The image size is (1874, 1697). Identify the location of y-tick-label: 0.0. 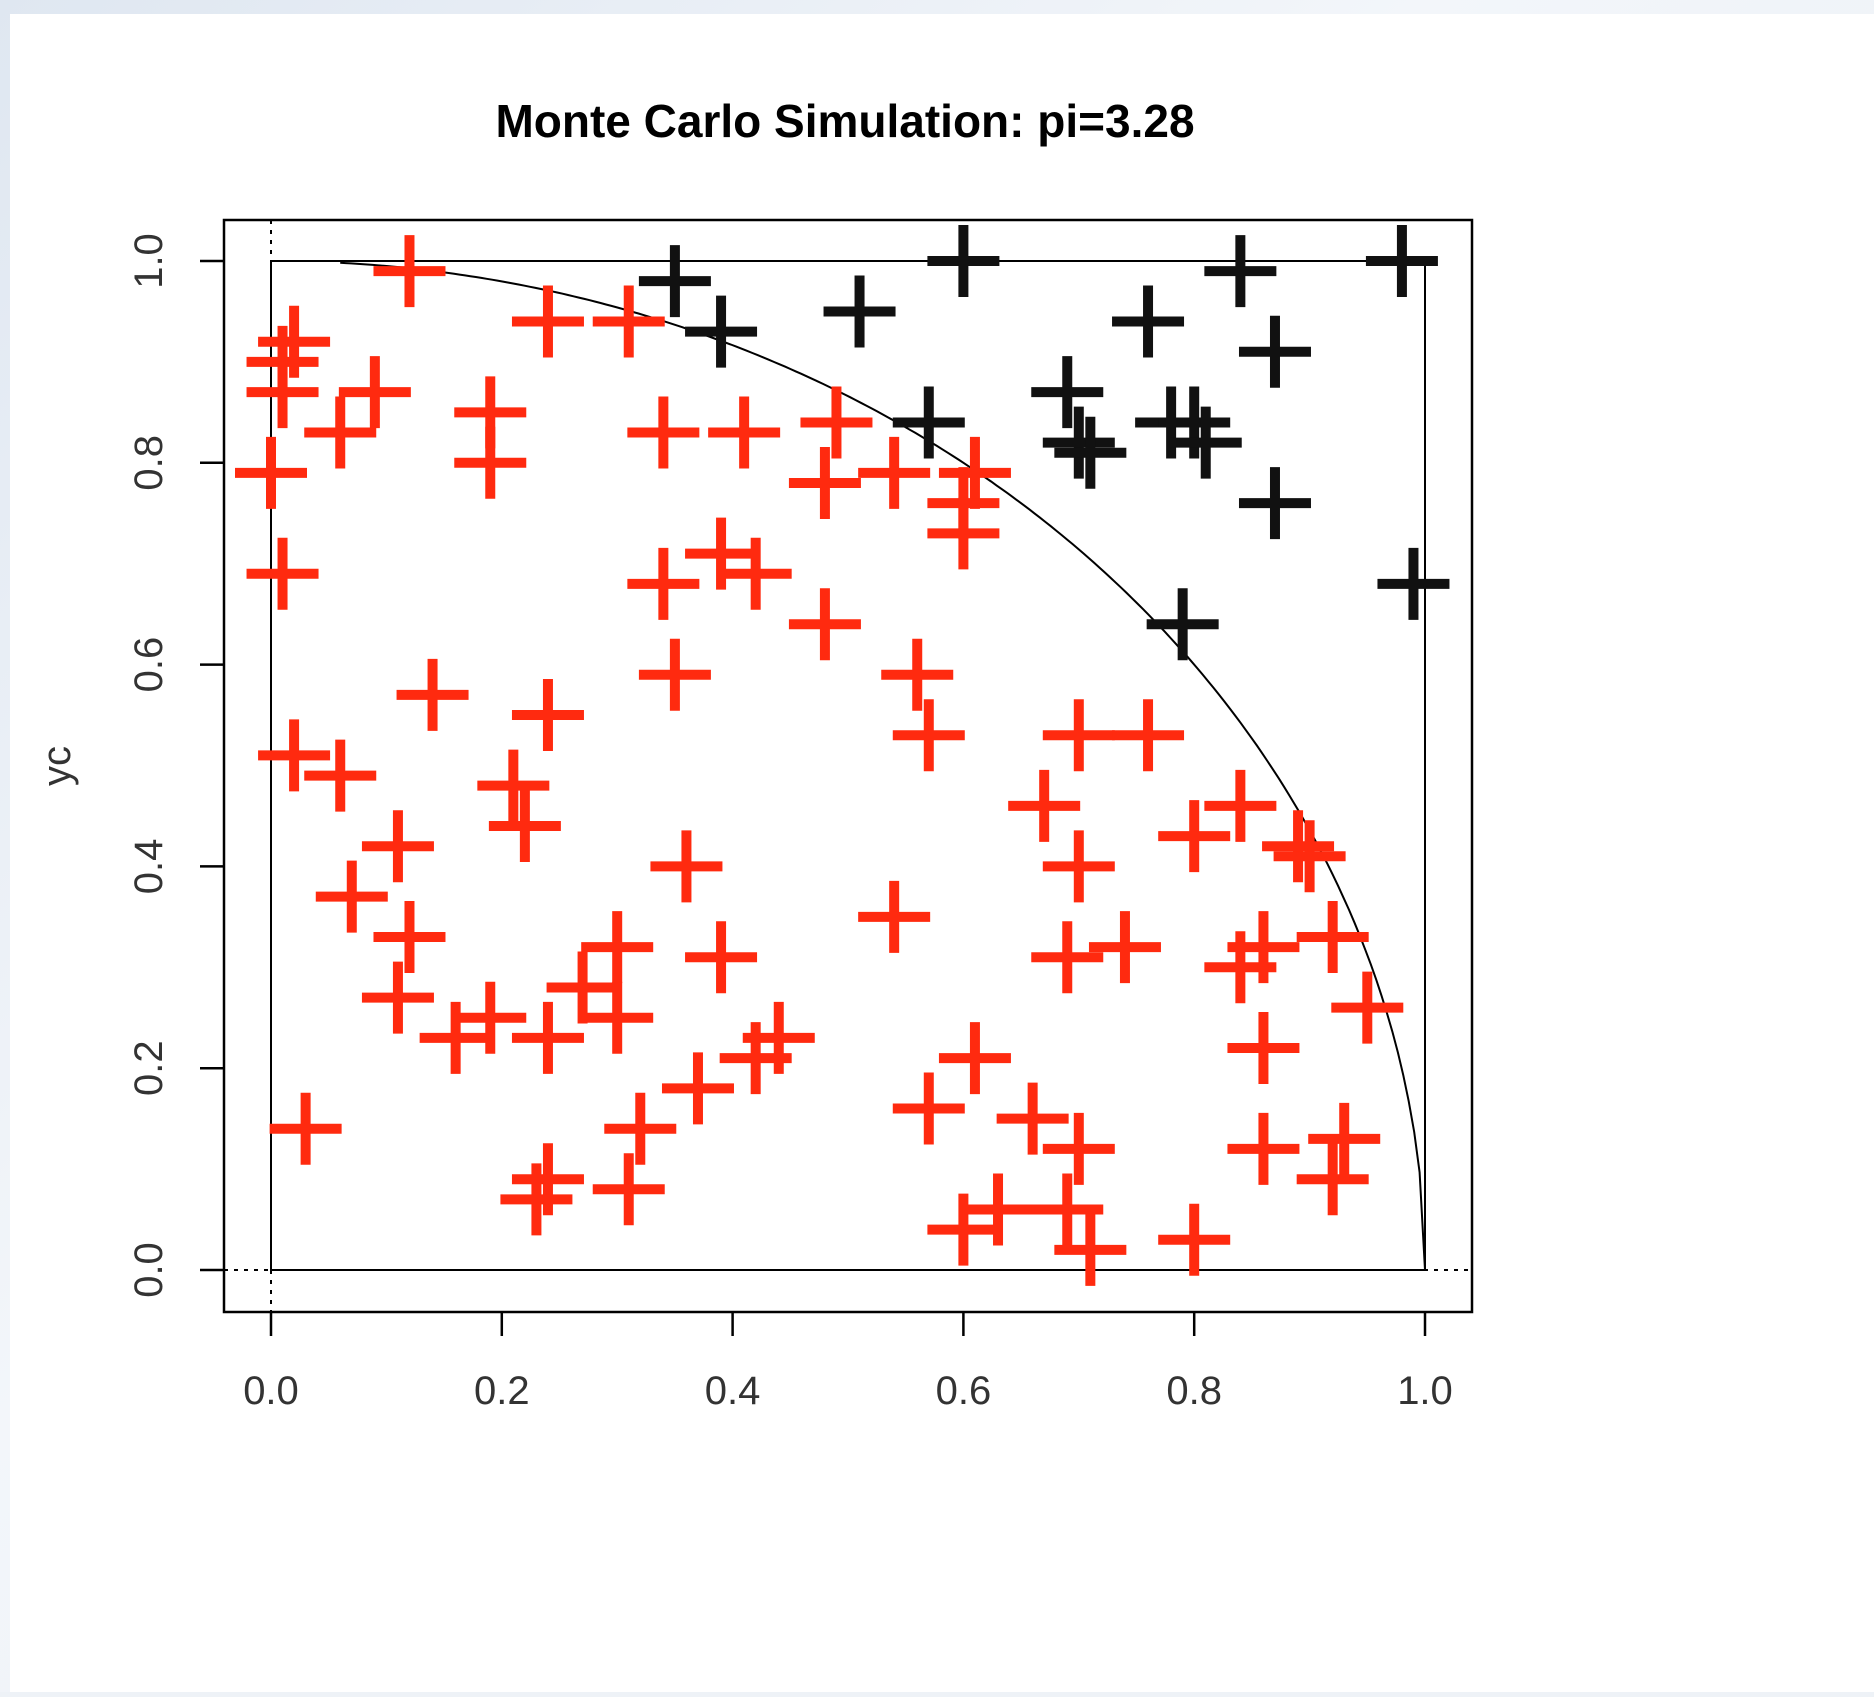
(149, 1270).